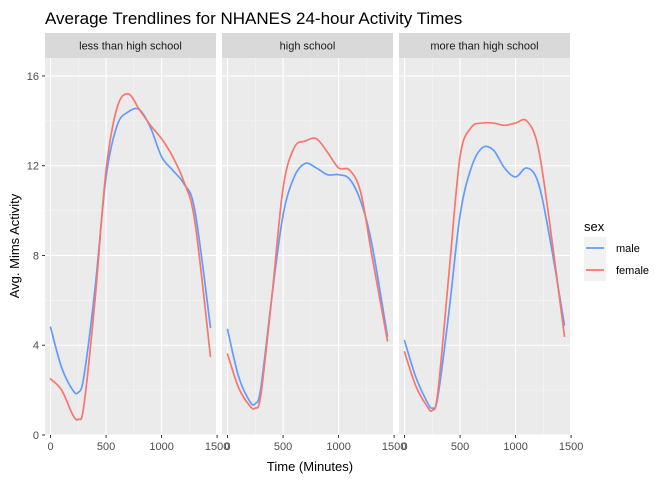 This screenshot has width=672, height=480. Describe the element at coordinates (310, 466) in the screenshot. I see `x-axis-title: Time (Minutes)` at that location.